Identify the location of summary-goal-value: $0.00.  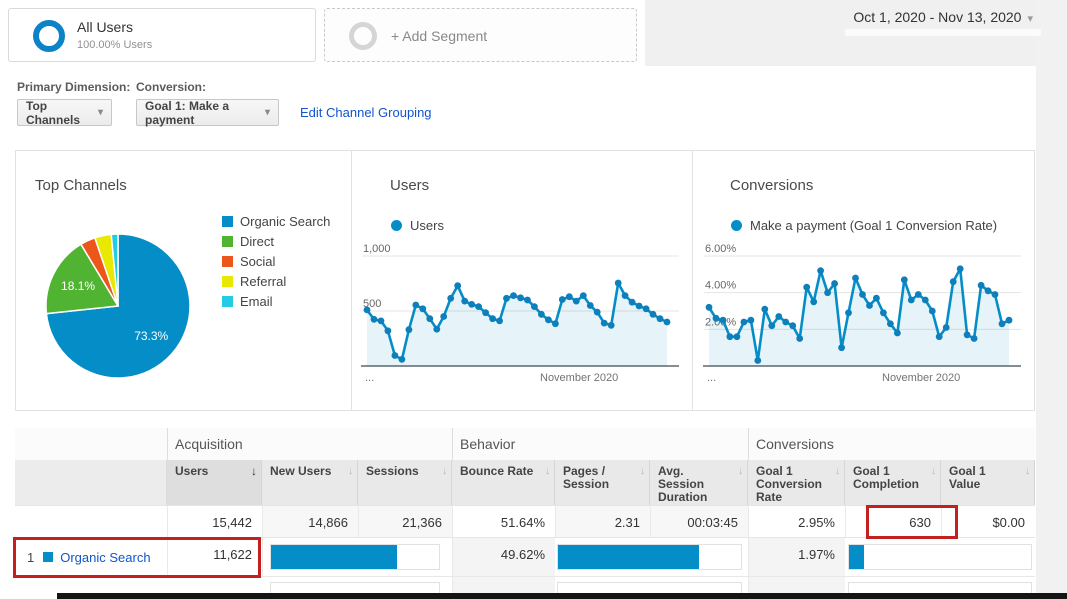
(988, 521).